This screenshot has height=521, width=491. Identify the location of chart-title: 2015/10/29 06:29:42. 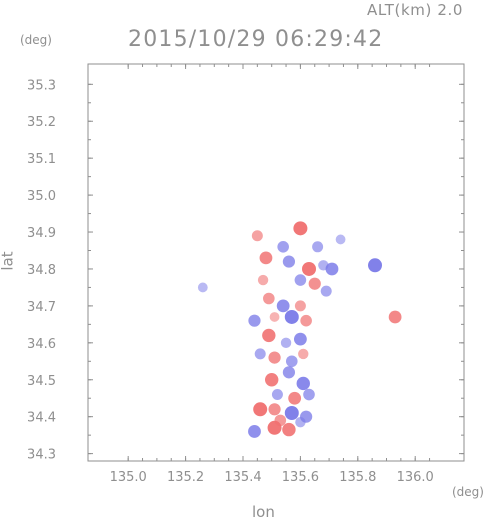
(256, 39).